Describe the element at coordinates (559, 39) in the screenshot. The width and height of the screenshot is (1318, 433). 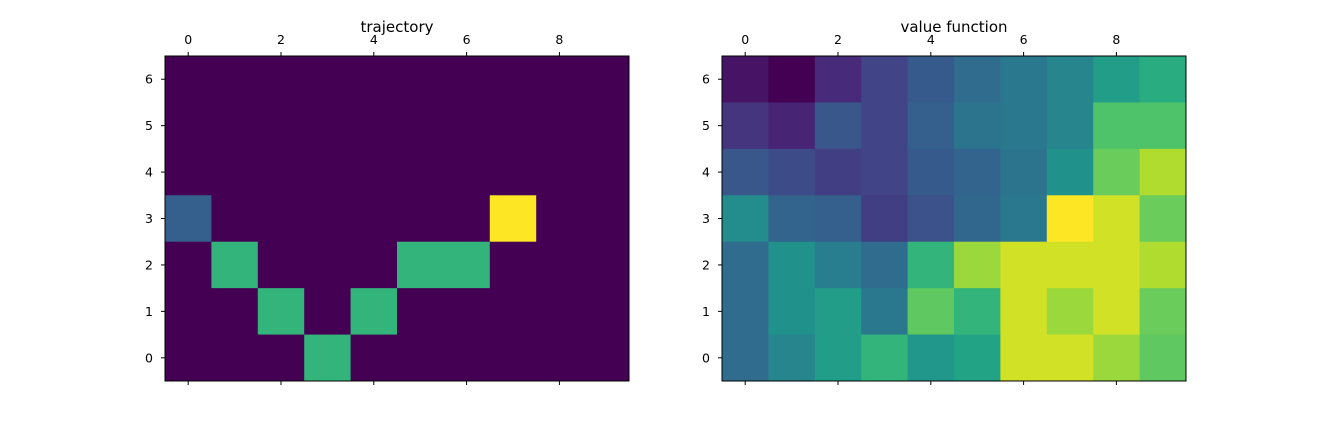
I see `x-tick-label: 8` at that location.